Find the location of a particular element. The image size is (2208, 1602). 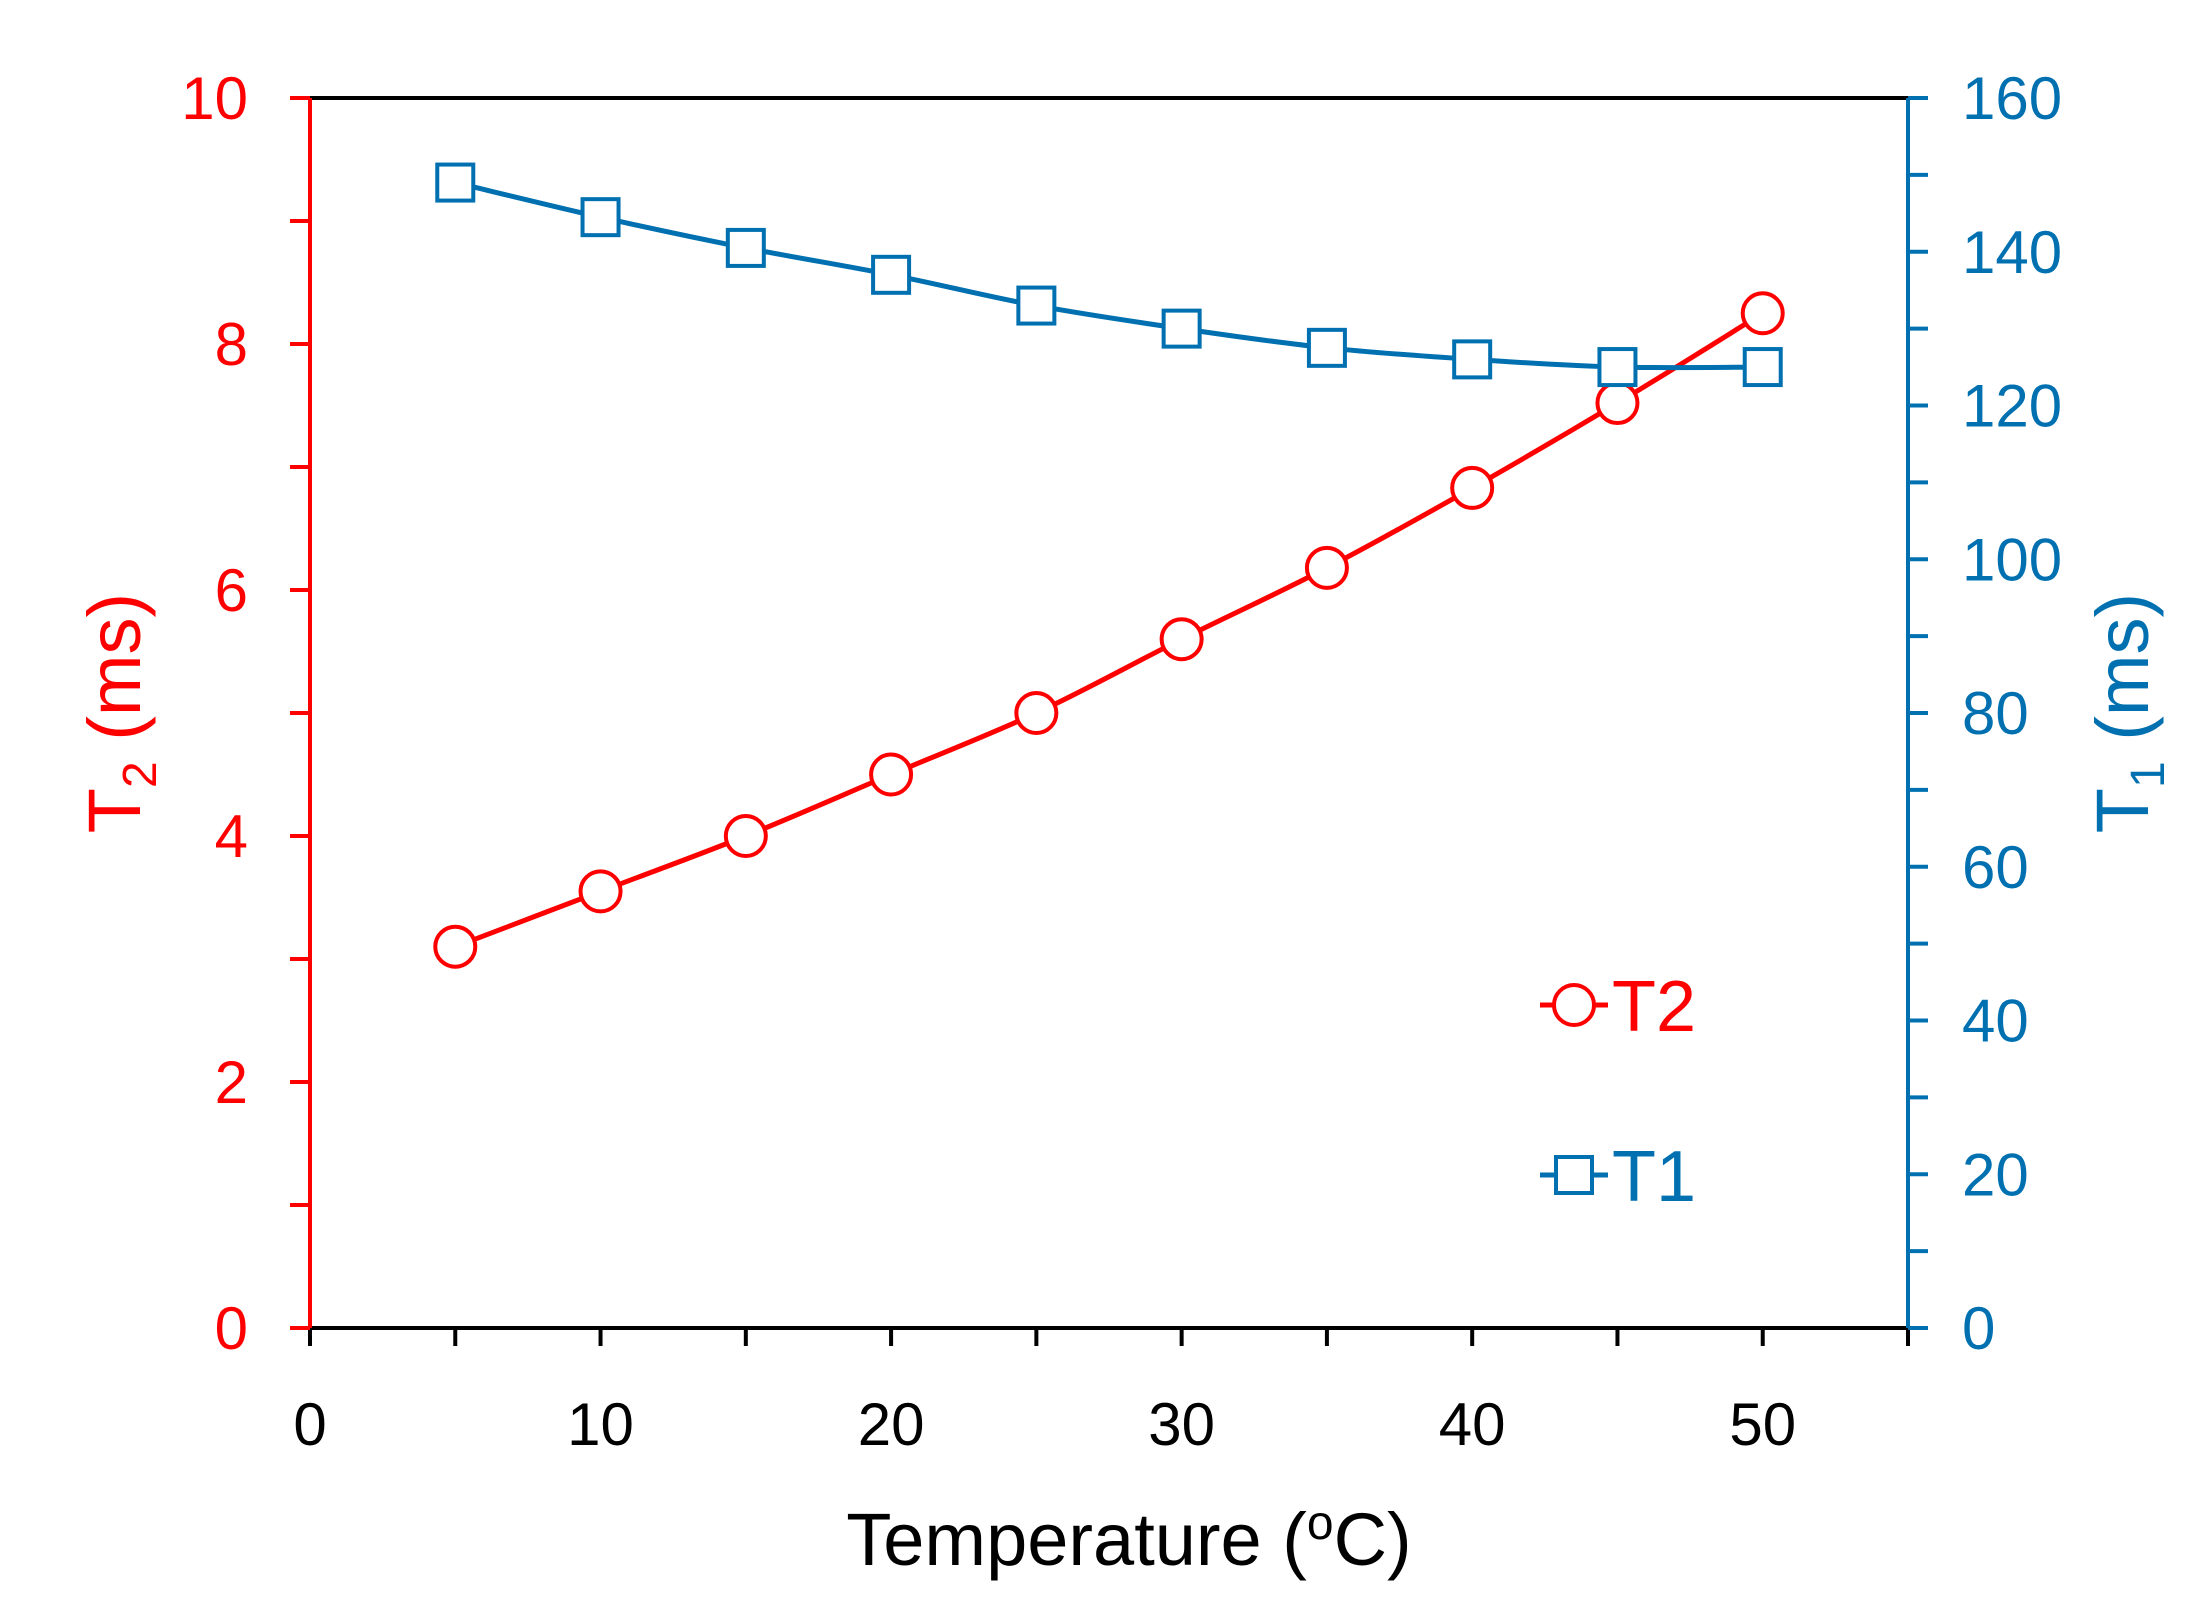

x-axis-title-main: Temperature ( is located at coordinates (1076, 1539).